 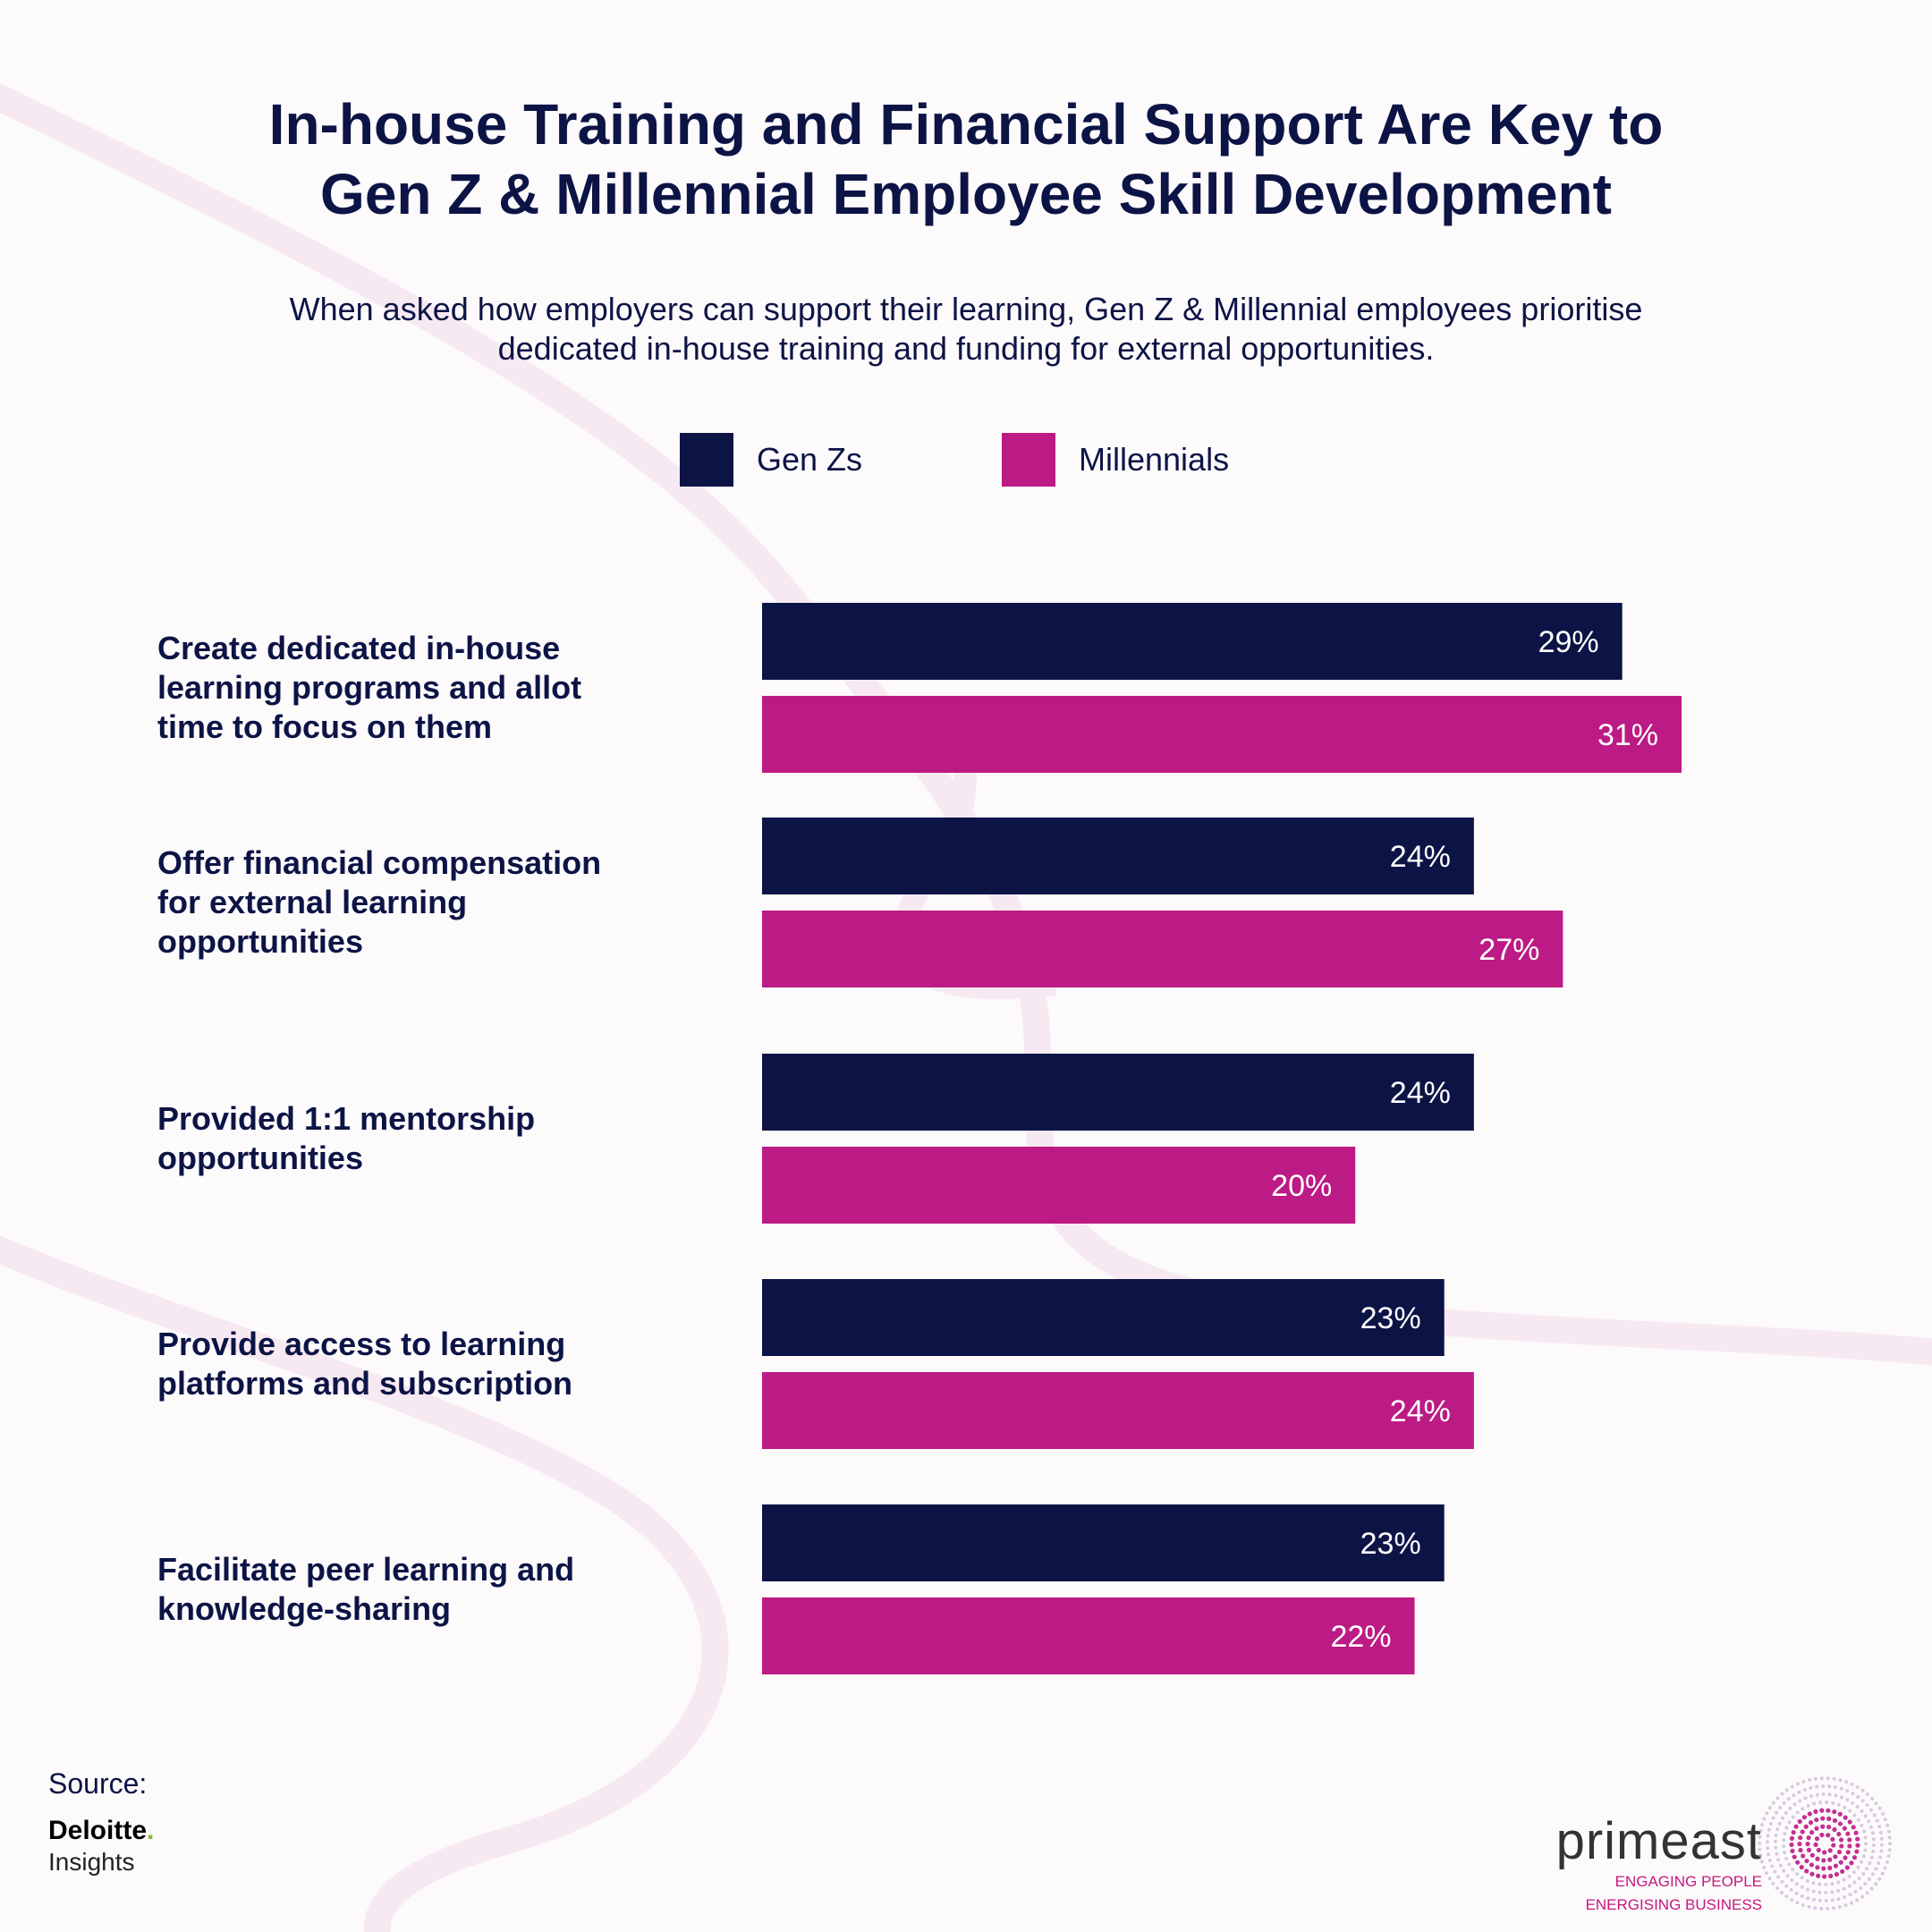 What do you see at coordinates (325, 726) in the screenshot?
I see `category-label-line: time to focus on them` at bounding box center [325, 726].